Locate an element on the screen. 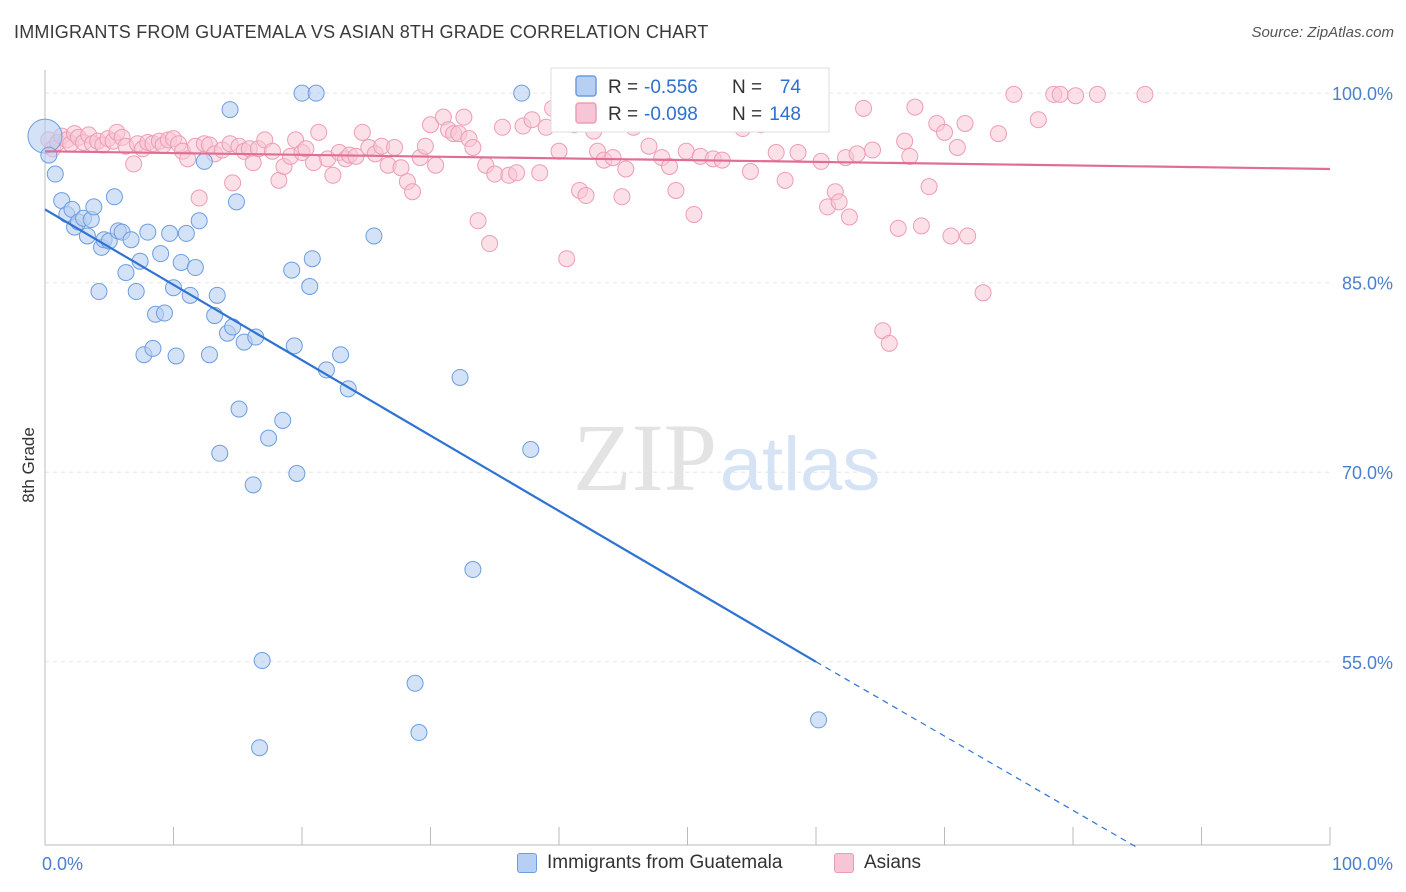 The image size is (1406, 892). x-tick-label-min: 0.0% is located at coordinates (62, 864).